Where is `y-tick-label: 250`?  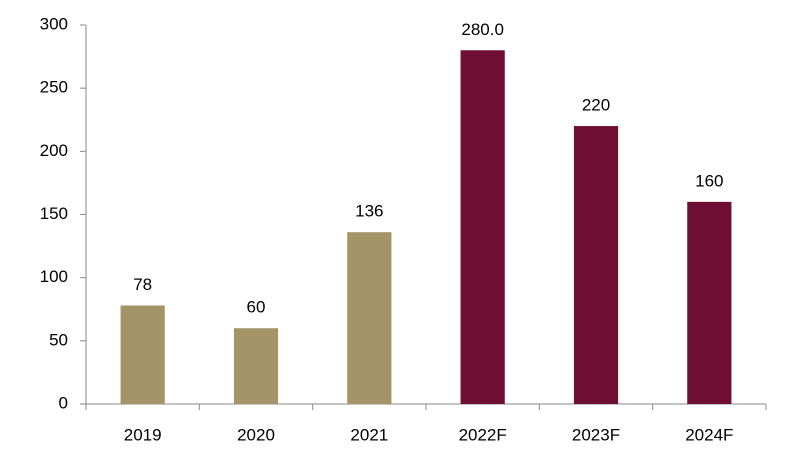
y-tick-label: 250 is located at coordinates (54, 87).